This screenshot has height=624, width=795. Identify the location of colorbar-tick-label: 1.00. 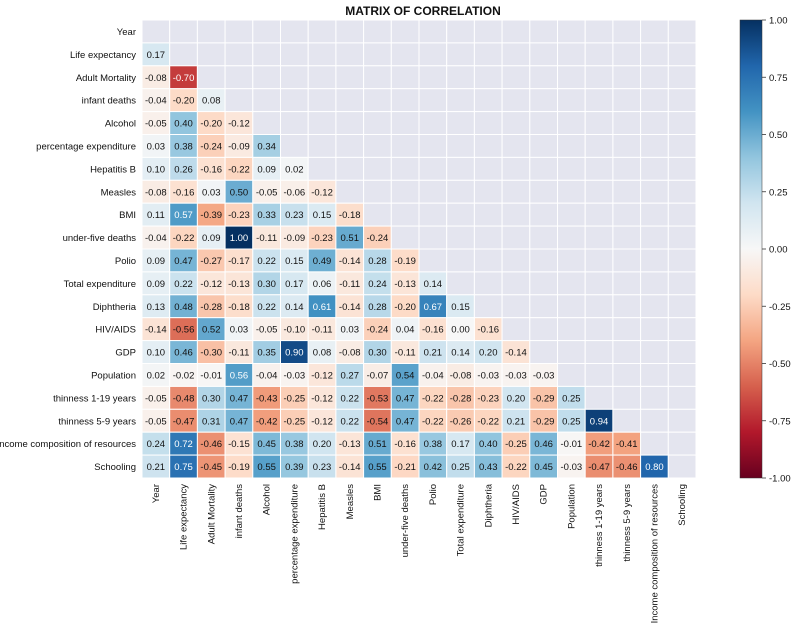
(778, 21).